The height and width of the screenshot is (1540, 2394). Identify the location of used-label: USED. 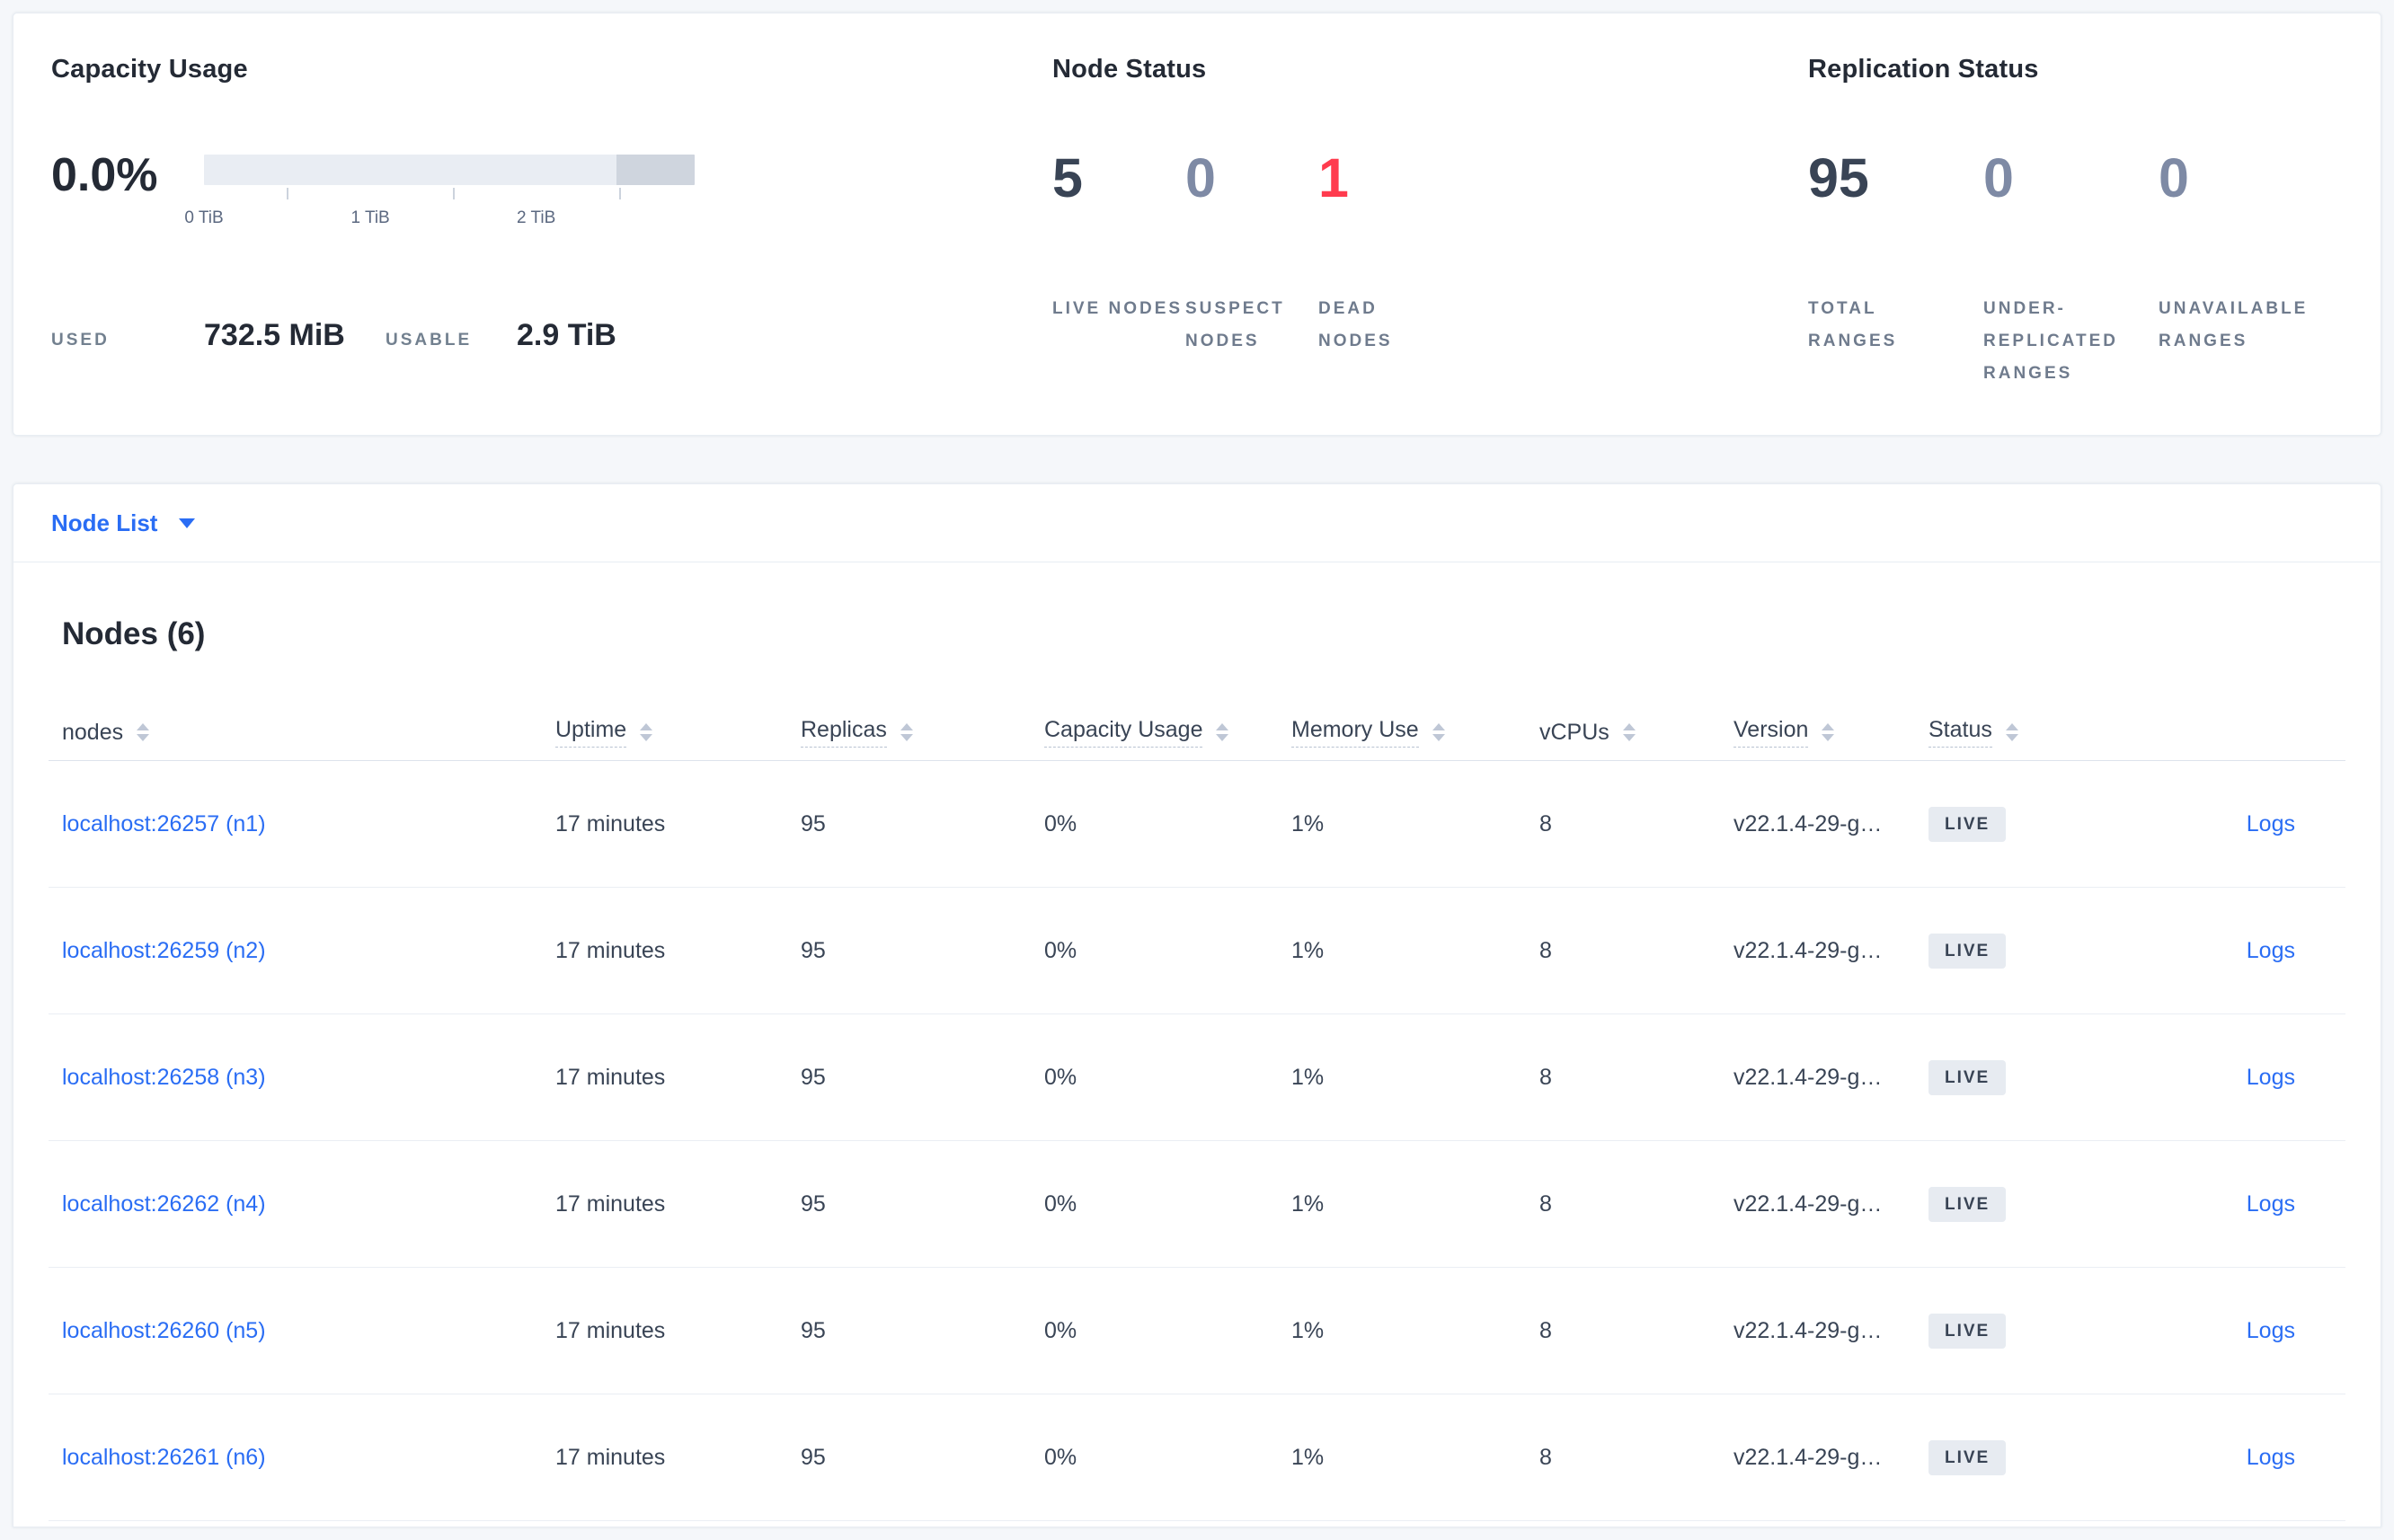
(80, 340).